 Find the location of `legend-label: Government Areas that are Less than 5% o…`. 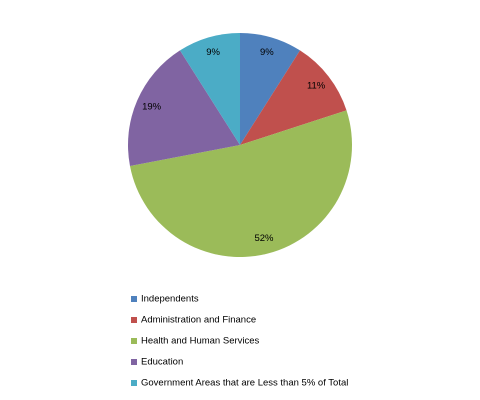

legend-label: Government Areas that are Less than 5% o… is located at coordinates (244, 383).